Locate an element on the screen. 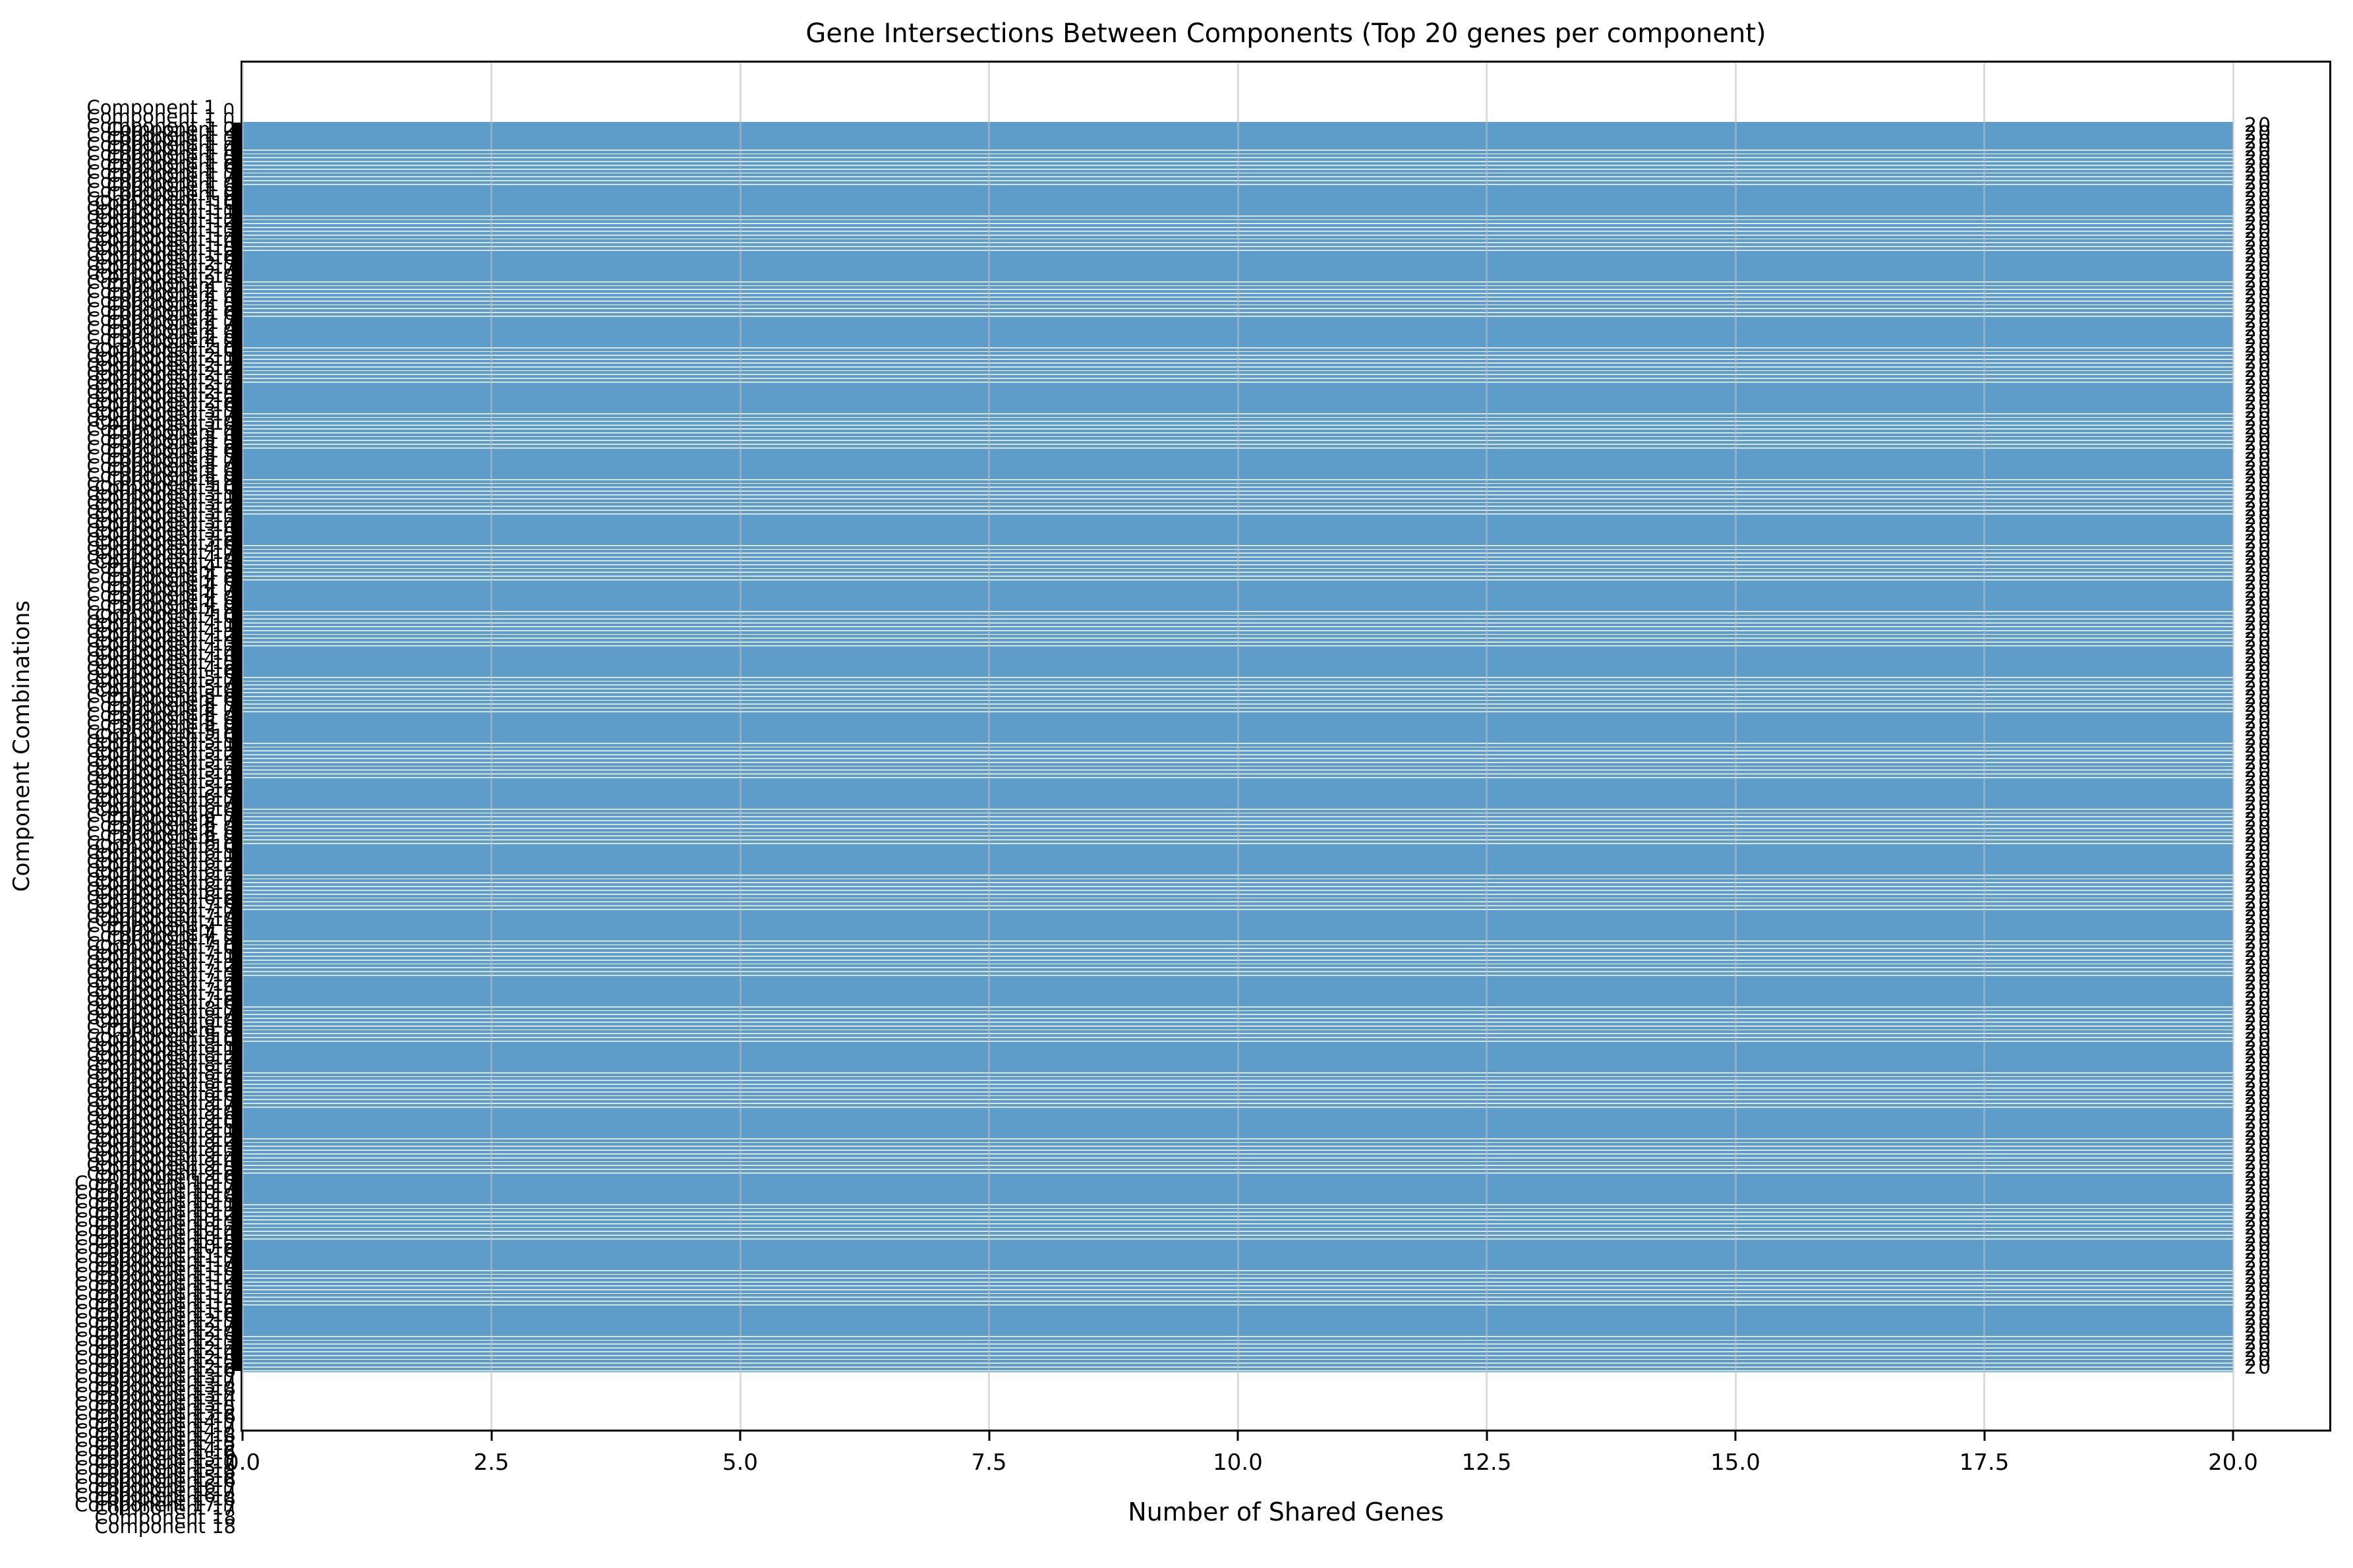 The width and height of the screenshot is (2353, 1568). y-tick-marks-merged is located at coordinates (237, 747).